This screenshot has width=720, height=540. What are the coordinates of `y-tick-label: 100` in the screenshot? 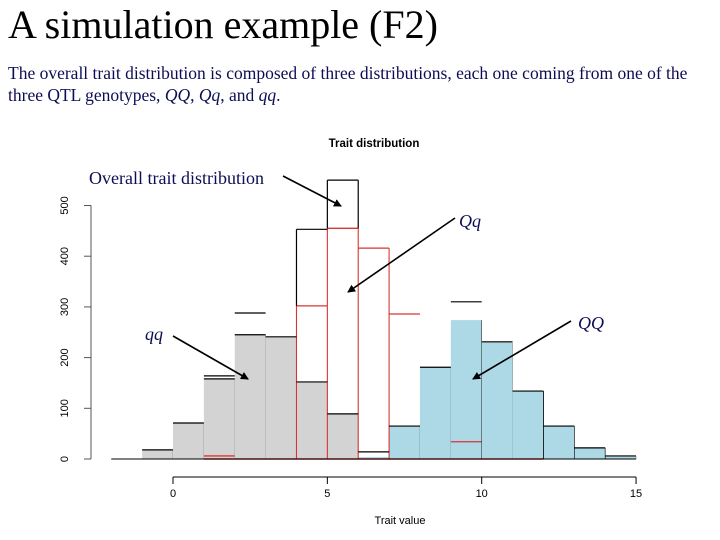 It's located at (65, 408).